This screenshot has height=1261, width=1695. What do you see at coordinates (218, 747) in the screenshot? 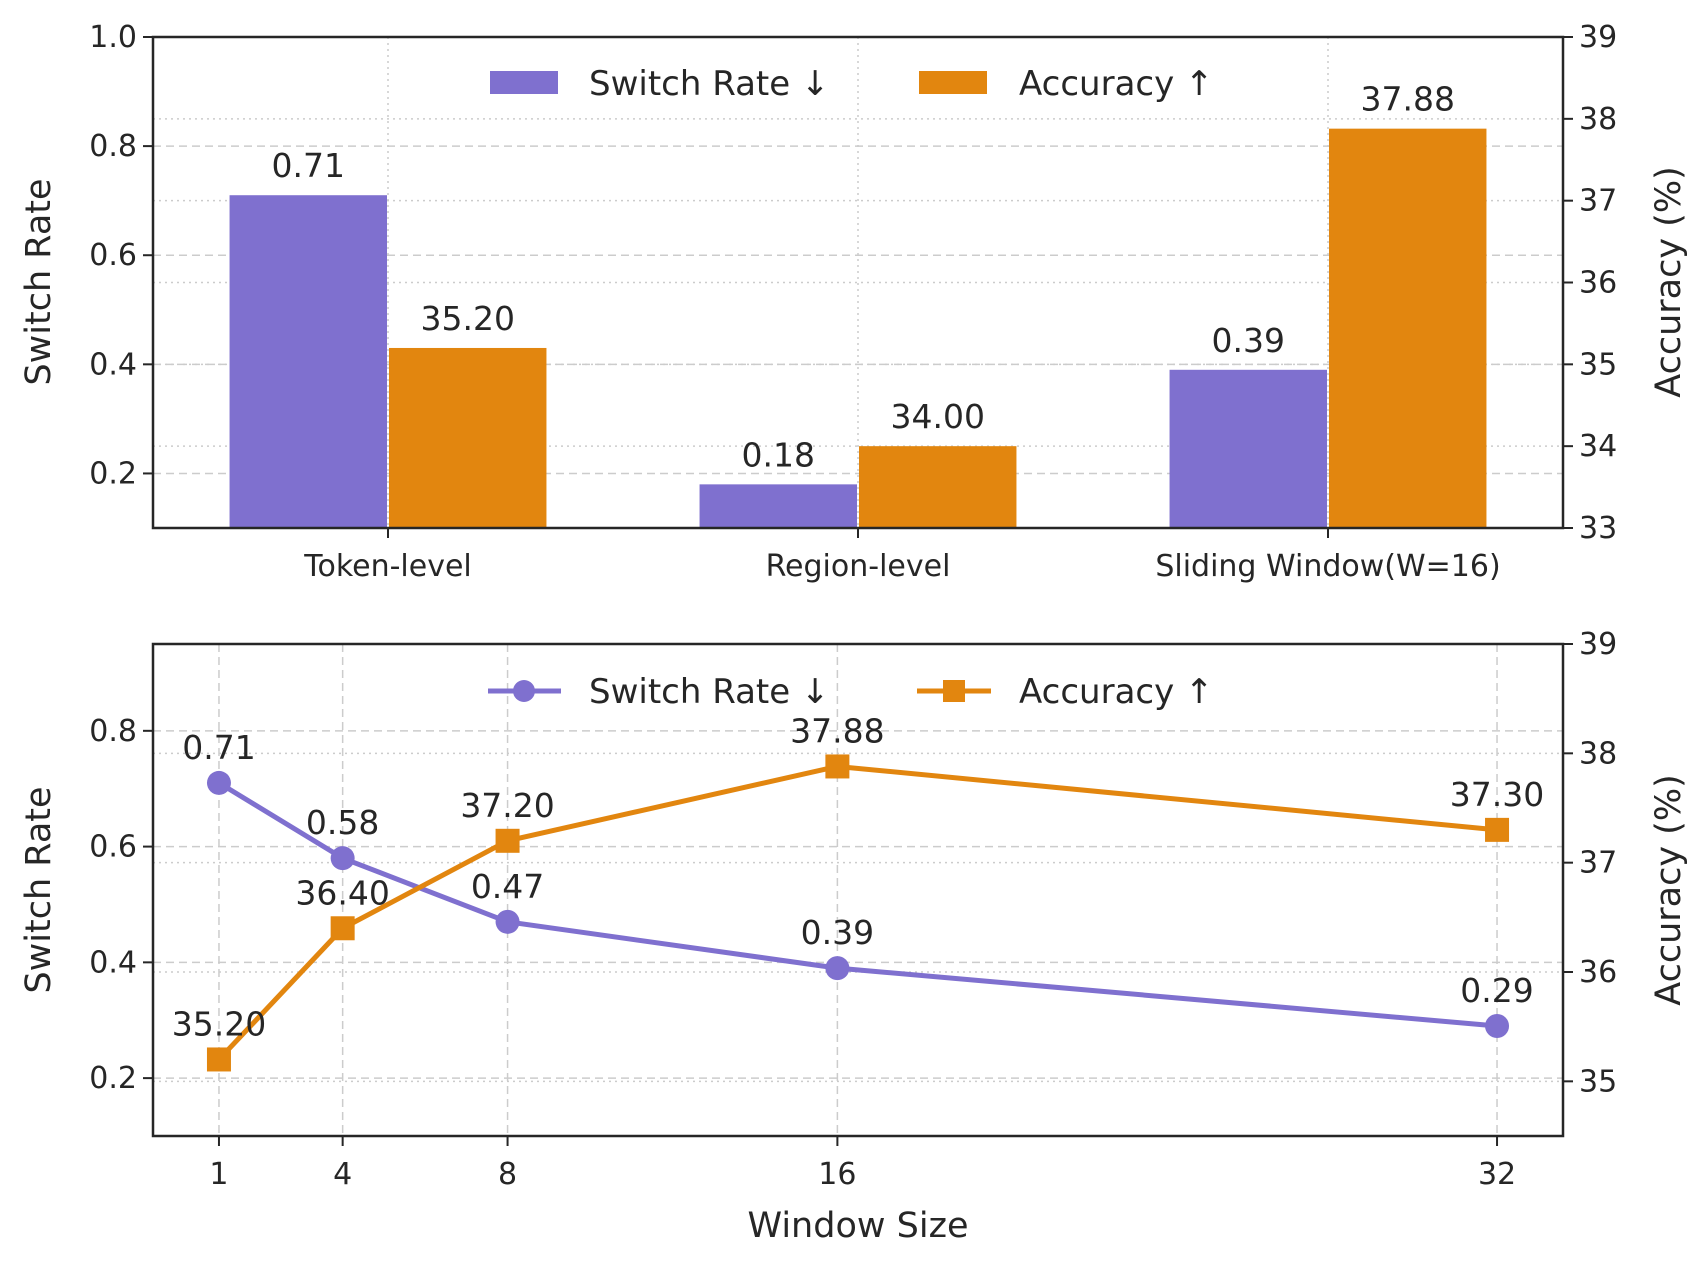
I see `point-value-label: 0.71` at bounding box center [218, 747].